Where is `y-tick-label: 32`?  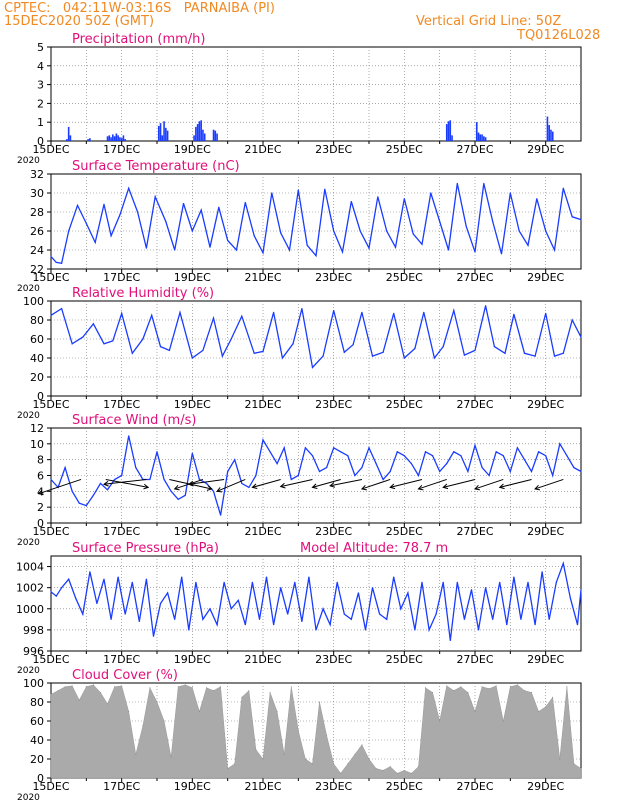 y-tick-label: 32 is located at coordinates (37, 174).